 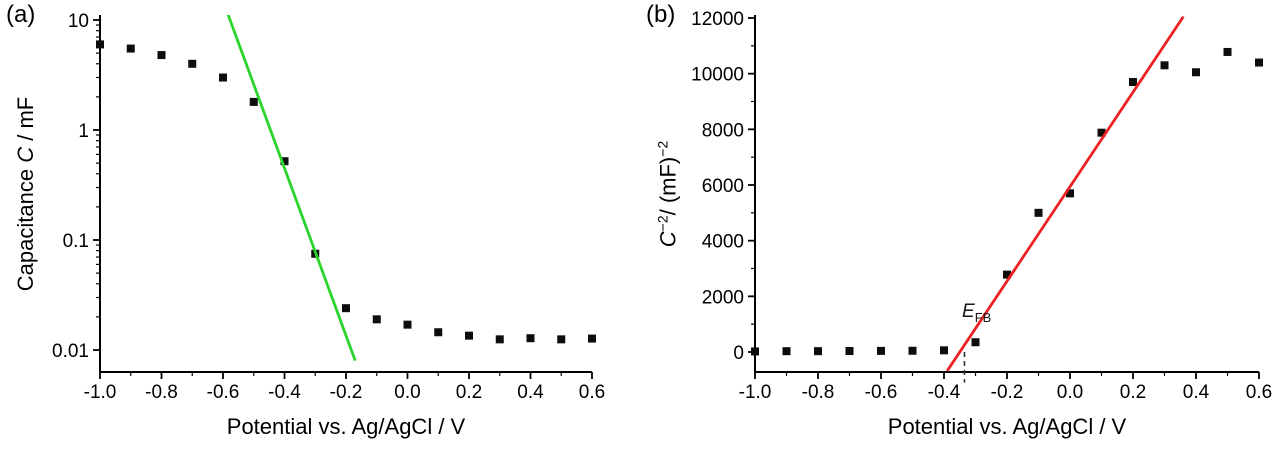 What do you see at coordinates (668, 186) in the screenshot?
I see `y-label-unit: / (mF)` at bounding box center [668, 186].